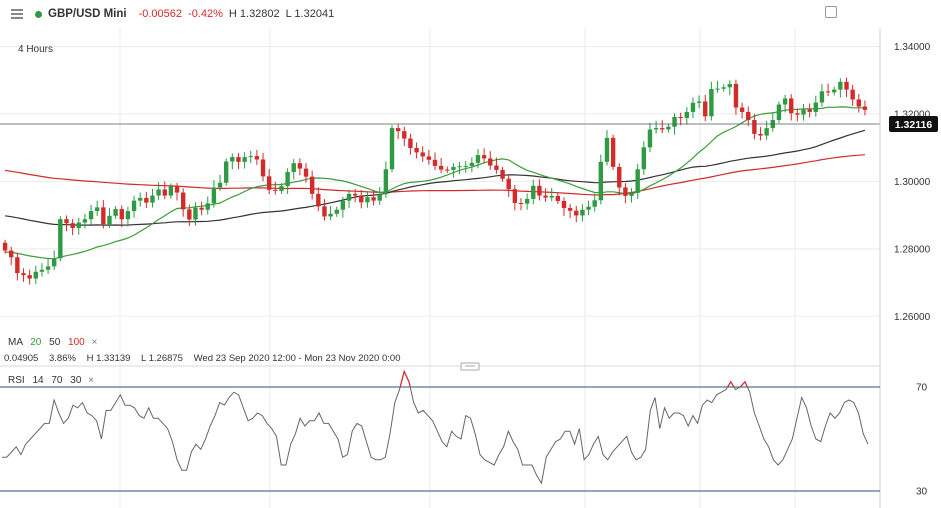 The width and height of the screenshot is (941, 508). I want to click on rsi-legend: RSI 14 70 30 ×, so click(51, 380).